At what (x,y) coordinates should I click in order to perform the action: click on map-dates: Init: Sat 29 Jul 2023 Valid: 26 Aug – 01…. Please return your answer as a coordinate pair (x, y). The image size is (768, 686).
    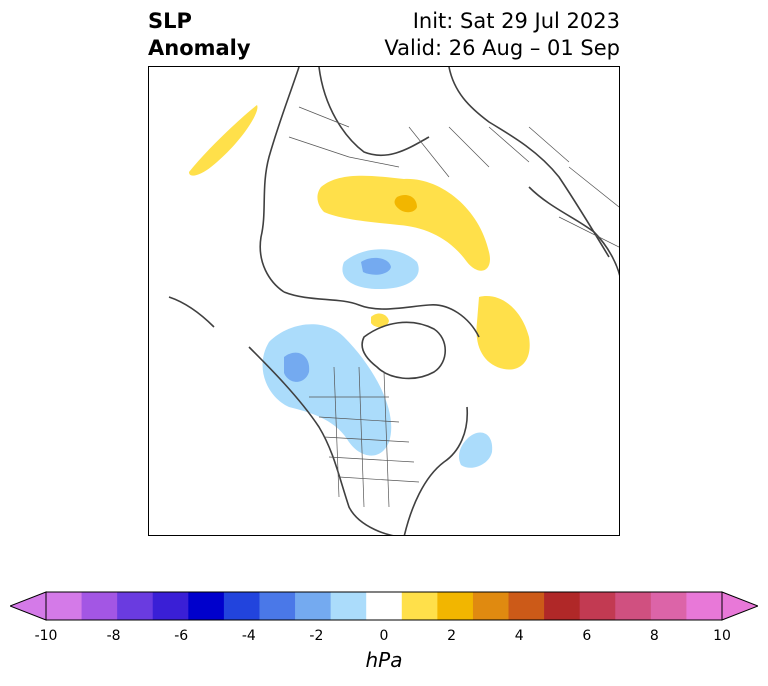
    Looking at the image, I should click on (502, 35).